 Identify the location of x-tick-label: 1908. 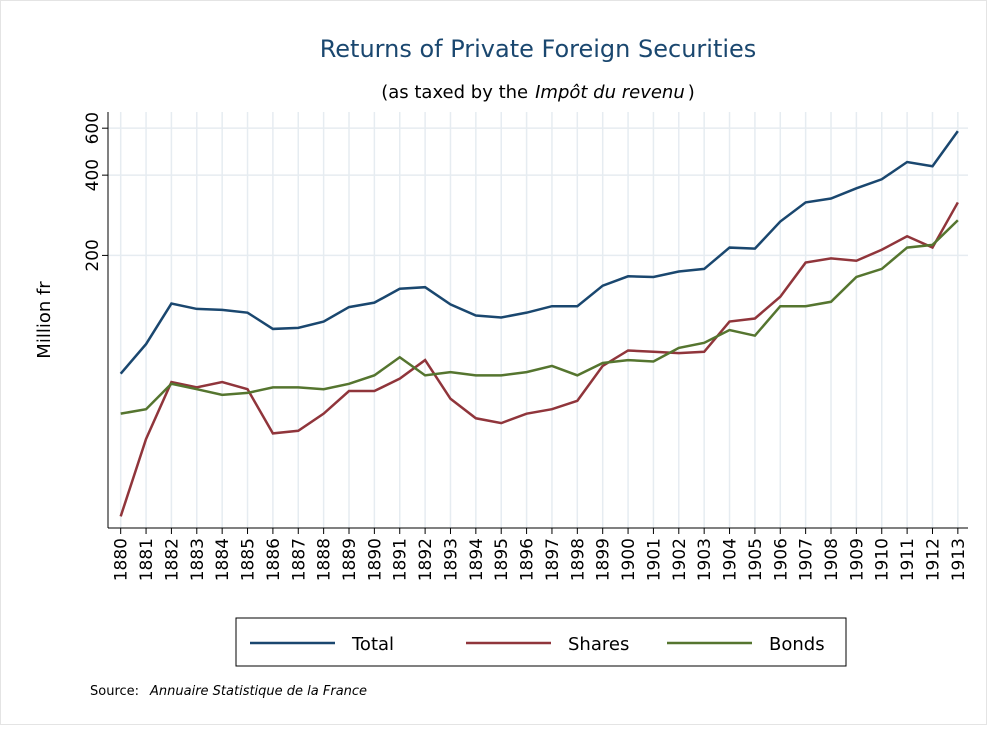
(832, 559).